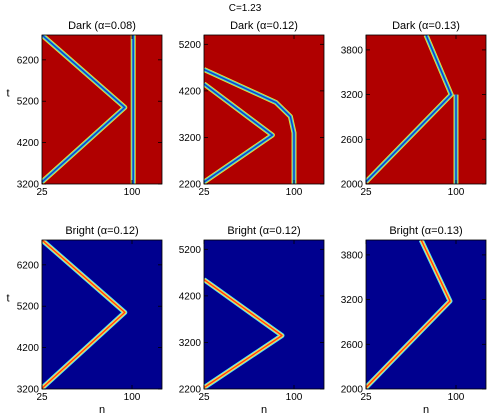 This screenshot has height=416, width=491. What do you see at coordinates (425, 231) in the screenshot?
I see `panel-title: Bright (α=0.13)` at bounding box center [425, 231].